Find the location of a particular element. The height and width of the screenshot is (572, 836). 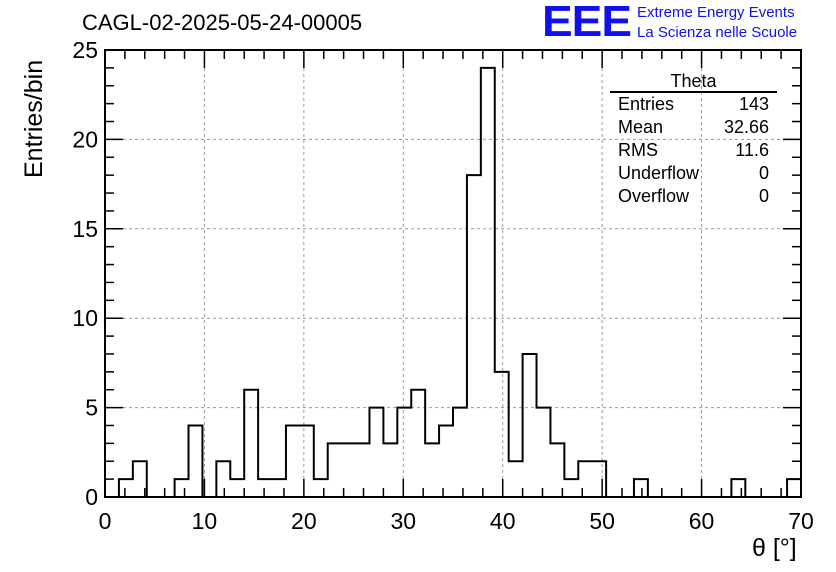

x-tick-label: 0 is located at coordinates (105, 521).